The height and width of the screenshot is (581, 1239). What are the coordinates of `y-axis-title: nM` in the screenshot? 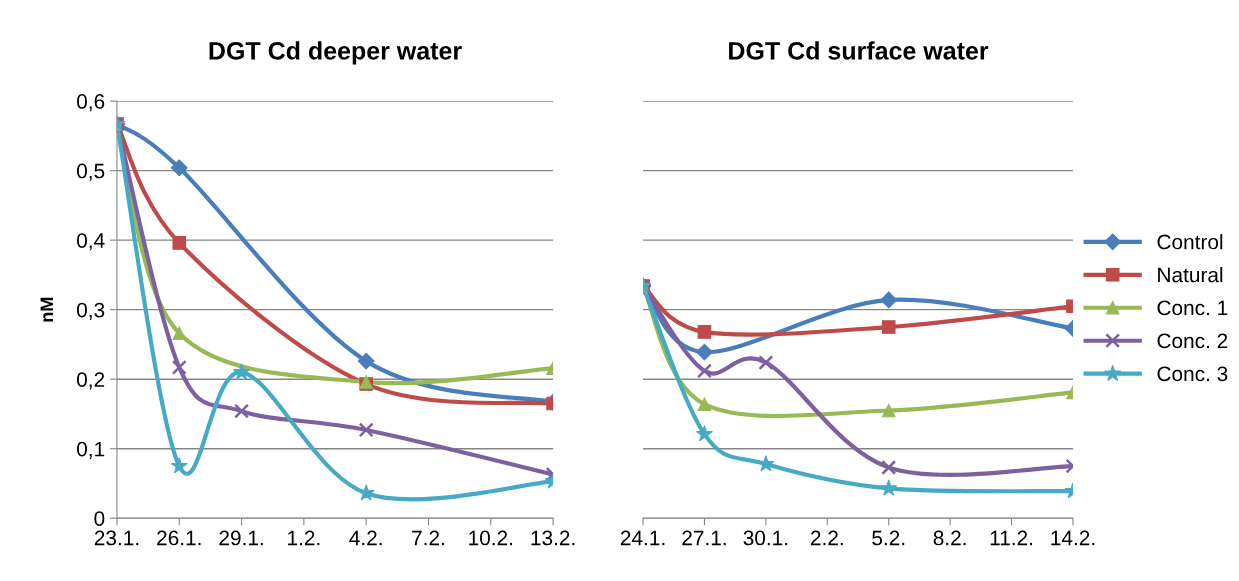 It's located at (47, 309).